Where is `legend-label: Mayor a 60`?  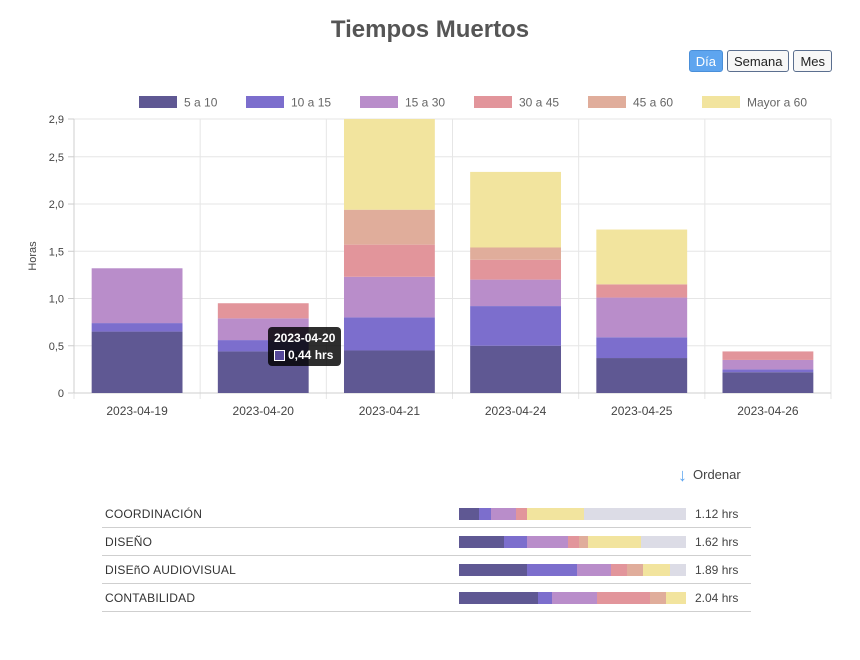 legend-label: Mayor a 60 is located at coordinates (777, 103).